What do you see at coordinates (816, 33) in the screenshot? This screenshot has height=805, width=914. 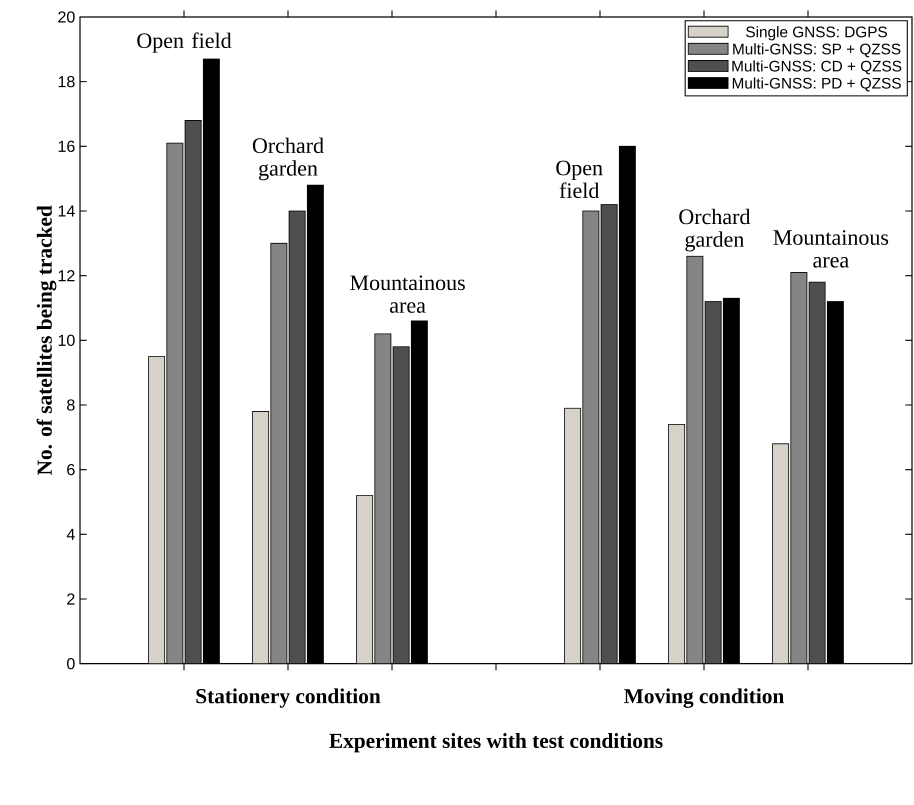 I see `legend-label: Single GNSS: DGPS` at bounding box center [816, 33].